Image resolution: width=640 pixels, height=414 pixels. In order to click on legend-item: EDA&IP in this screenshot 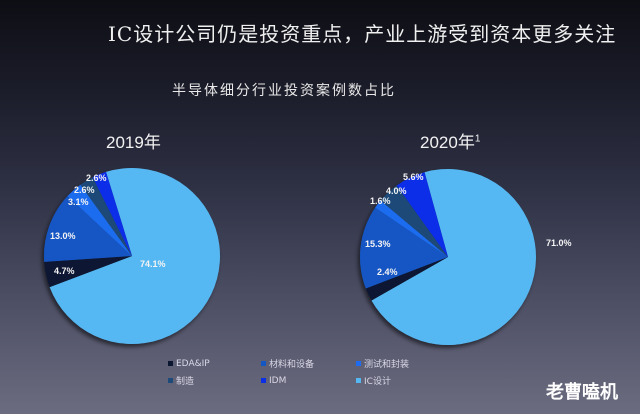, I will do `click(214, 363)`.